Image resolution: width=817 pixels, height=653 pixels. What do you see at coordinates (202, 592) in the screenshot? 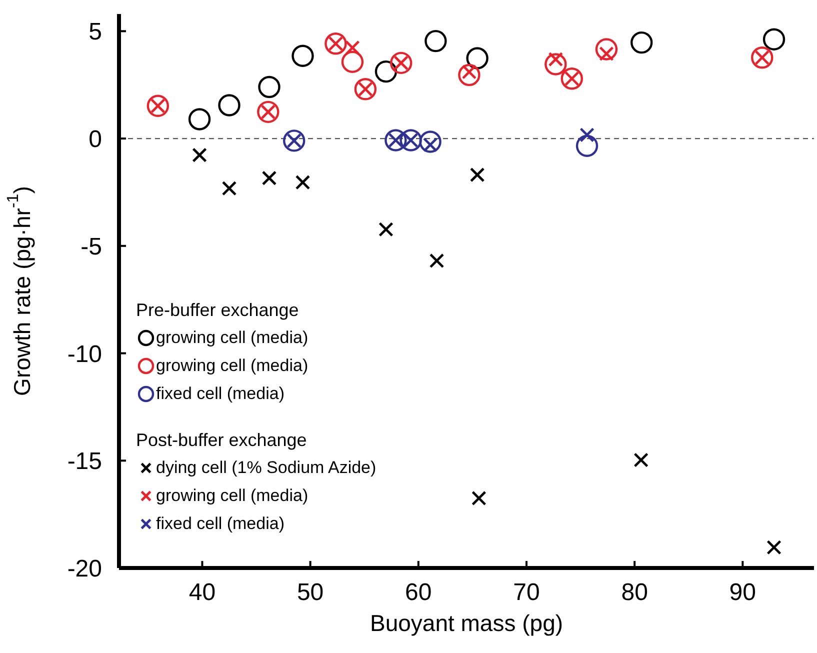
I see `x-tick-label: 40` at bounding box center [202, 592].